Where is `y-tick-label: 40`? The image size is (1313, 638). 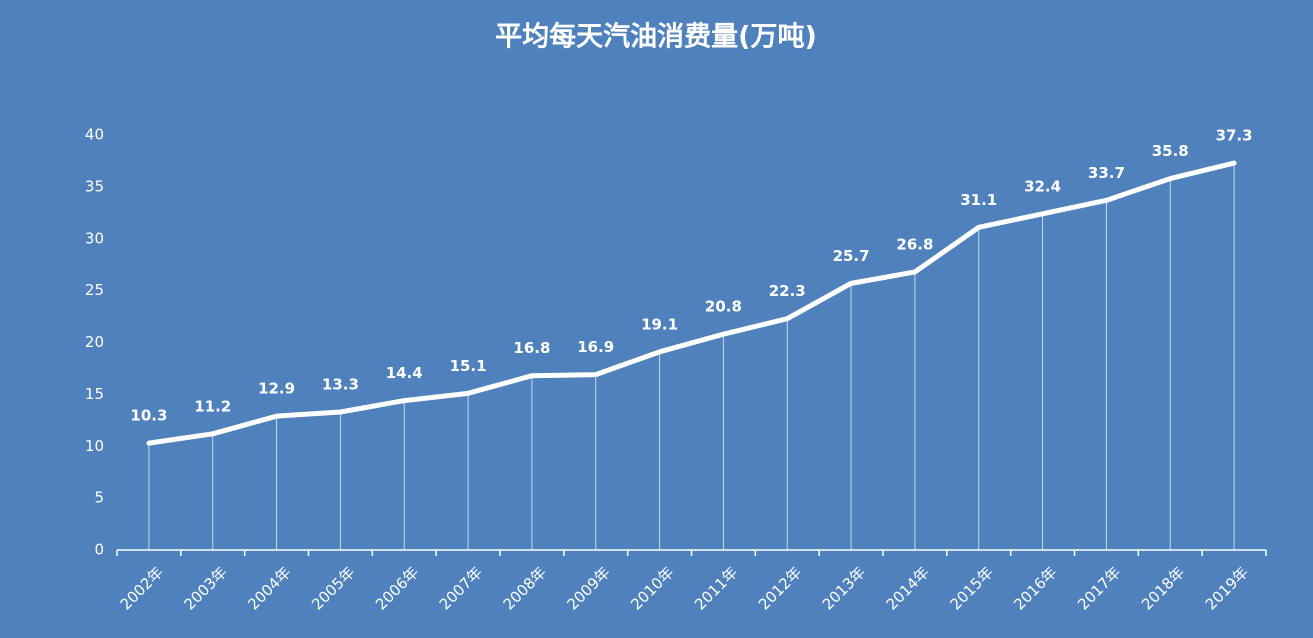
y-tick-label: 40 is located at coordinates (94, 135).